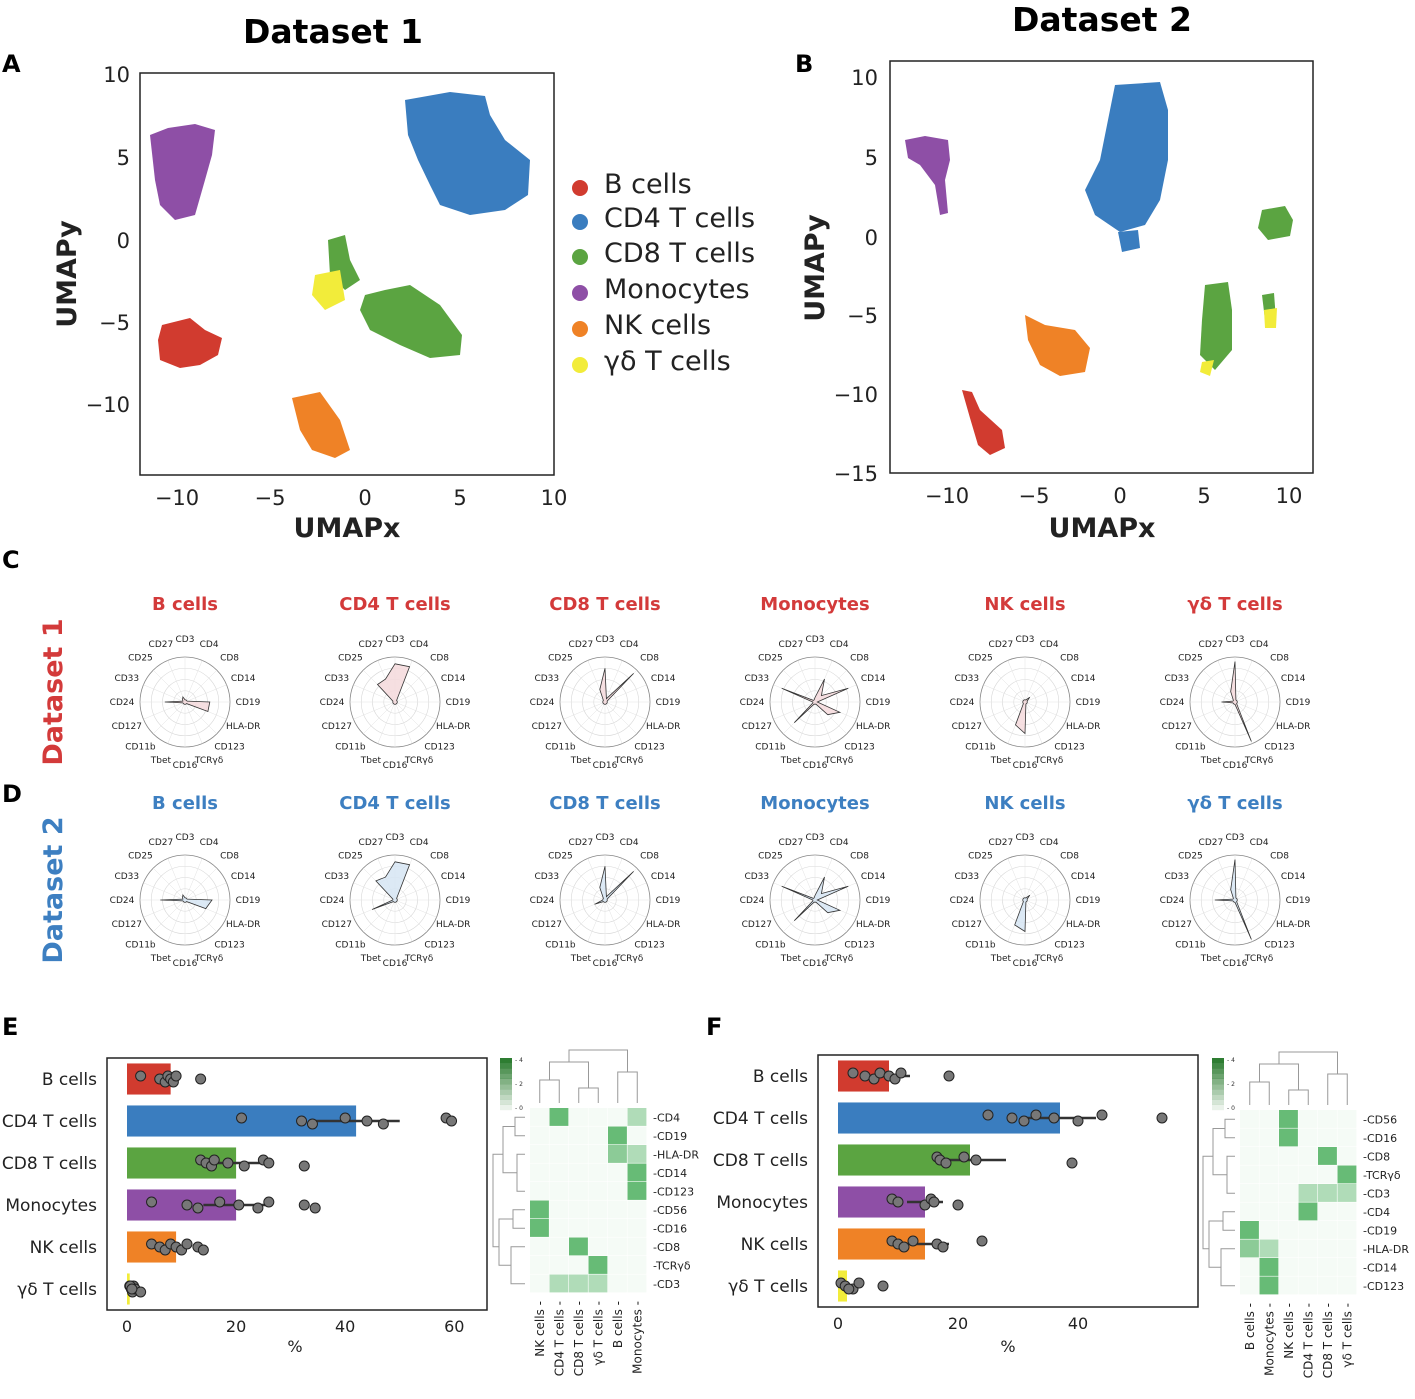 The width and height of the screenshot is (1415, 1399). I want to click on umap2-nk-cluster, so click(1057, 345).